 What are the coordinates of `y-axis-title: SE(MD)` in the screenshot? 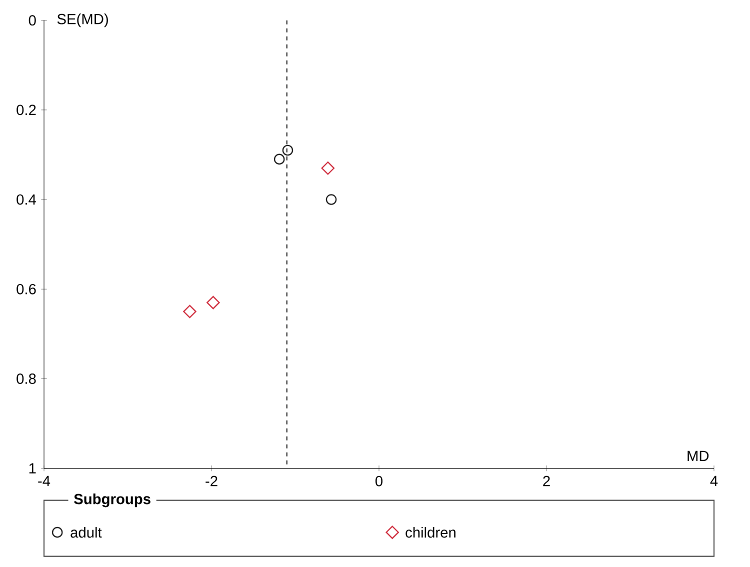 It's located at (82, 21).